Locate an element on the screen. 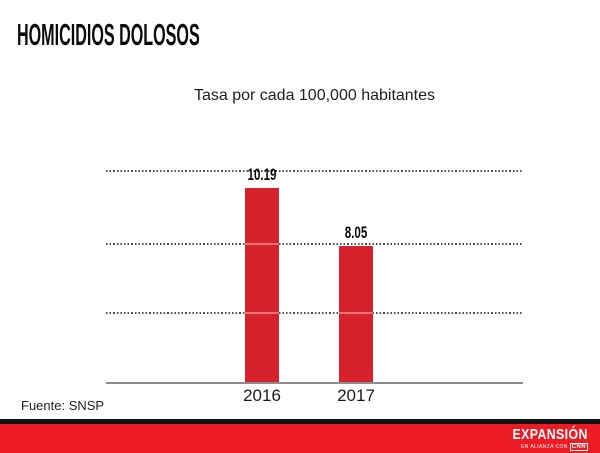 This screenshot has width=600, height=453. gridline-bottom is located at coordinates (314, 313).